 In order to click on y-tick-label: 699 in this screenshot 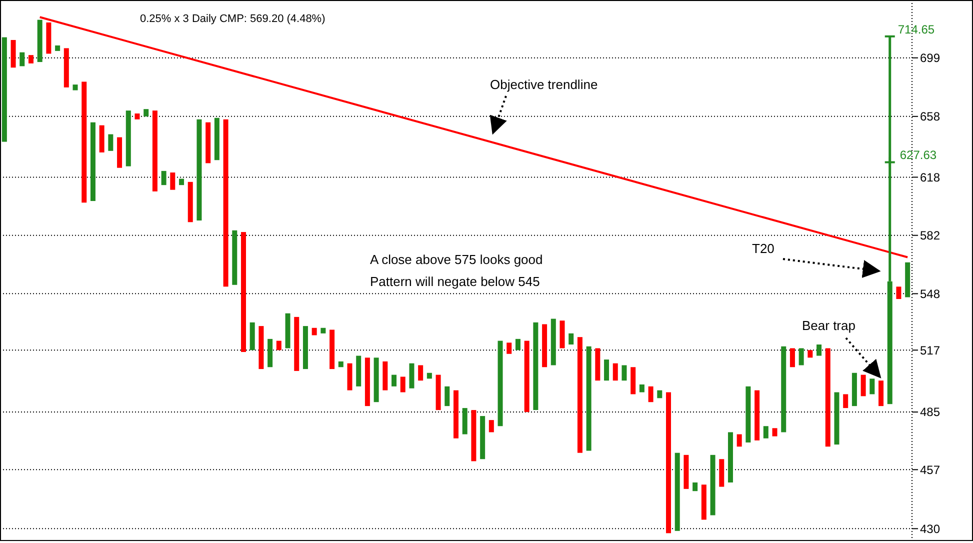, I will do `click(930, 58)`.